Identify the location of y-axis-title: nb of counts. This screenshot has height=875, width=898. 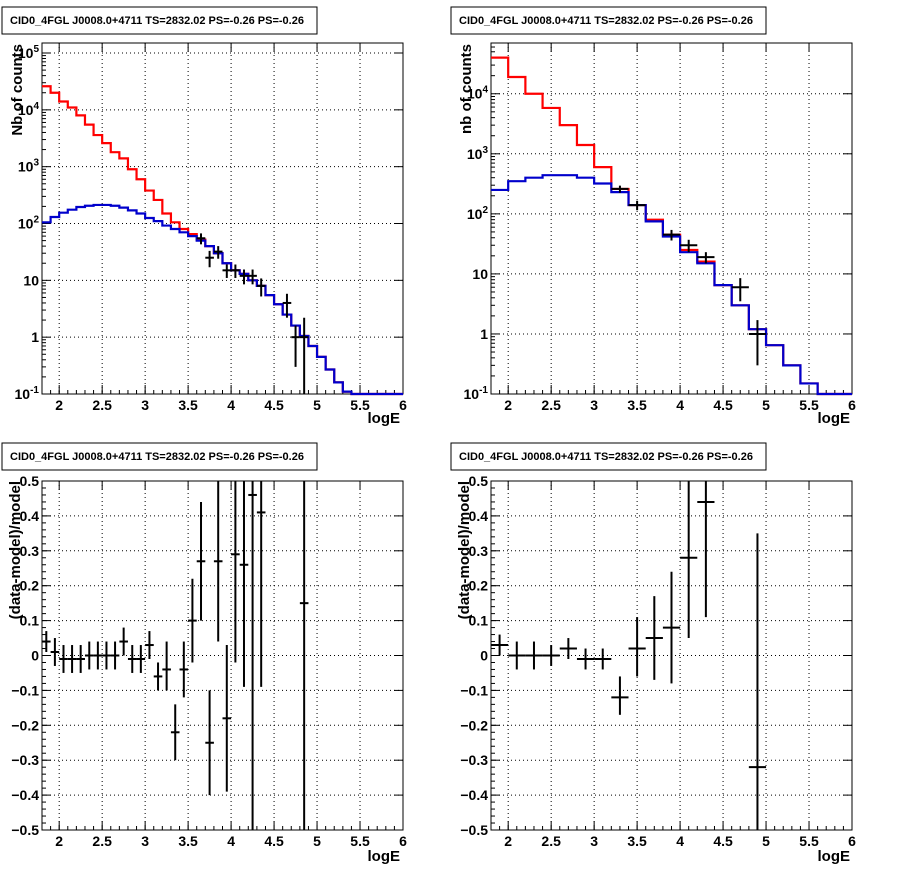
(466, 89).